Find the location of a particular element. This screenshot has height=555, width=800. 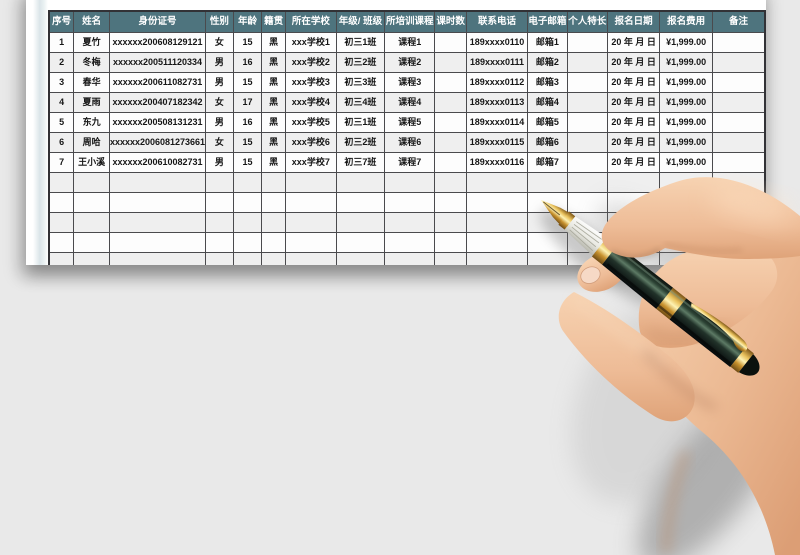

pen-center-band is located at coordinates (671, 303).